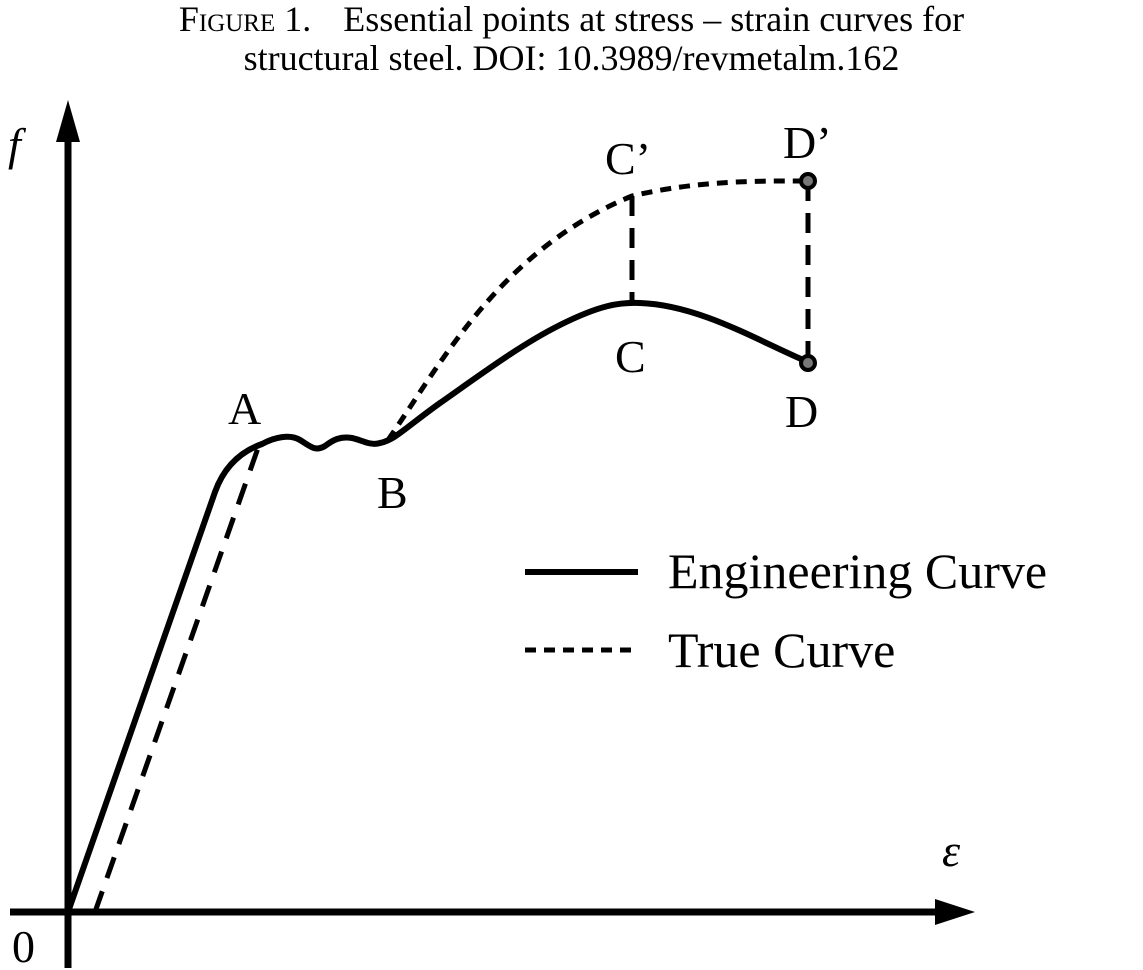 The image size is (1143, 970). I want to click on legend-engineering-label: Engineering Curve, so click(857, 571).